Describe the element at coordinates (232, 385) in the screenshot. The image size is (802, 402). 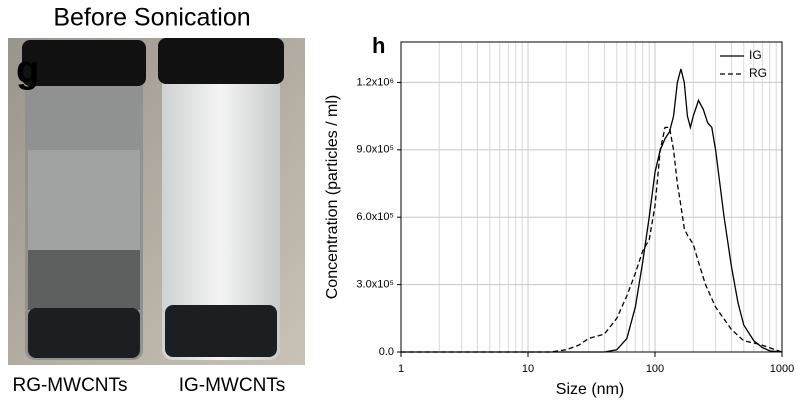
I see `vial-label: IG-MWCNTs` at that location.